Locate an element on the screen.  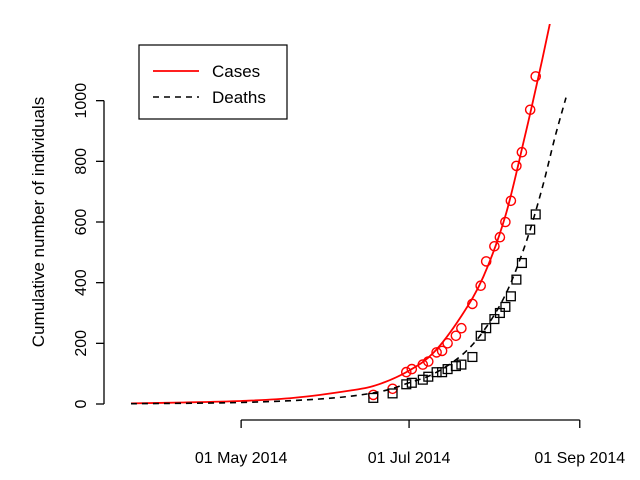
x-tick-label: 01 Jul 2014 is located at coordinates (409, 458).